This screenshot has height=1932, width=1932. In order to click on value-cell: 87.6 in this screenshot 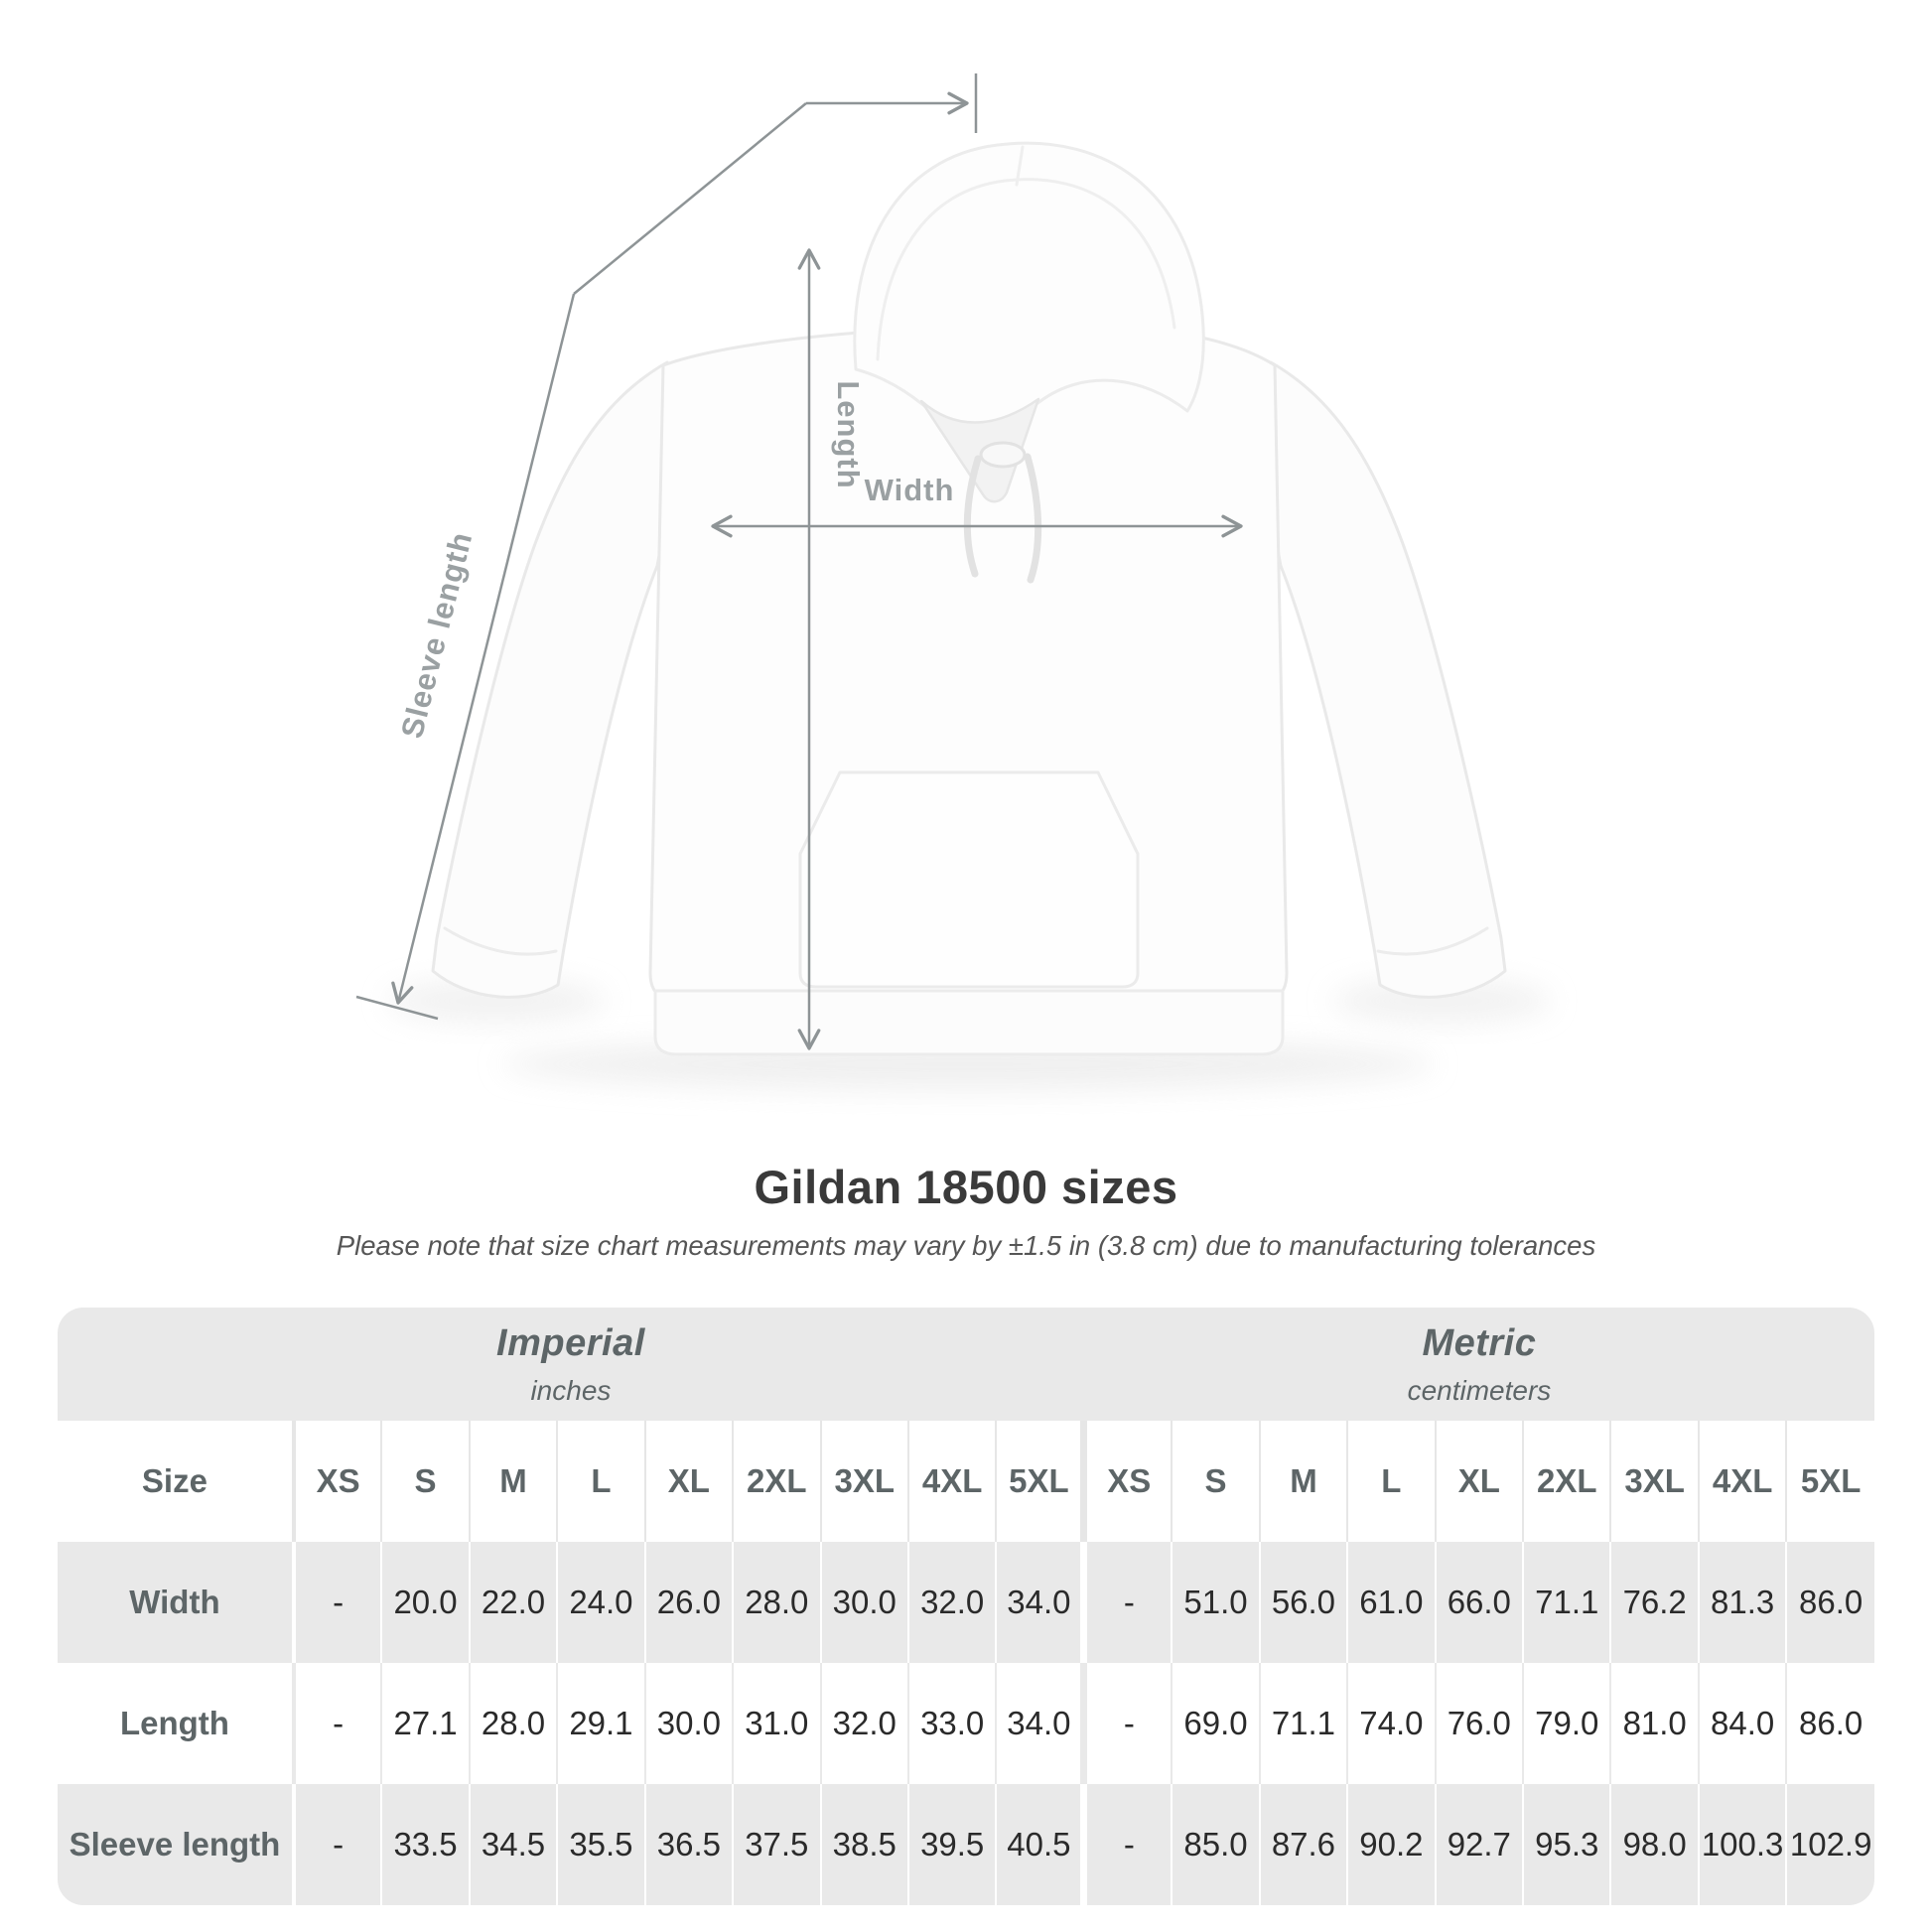, I will do `click(1303, 1844)`.